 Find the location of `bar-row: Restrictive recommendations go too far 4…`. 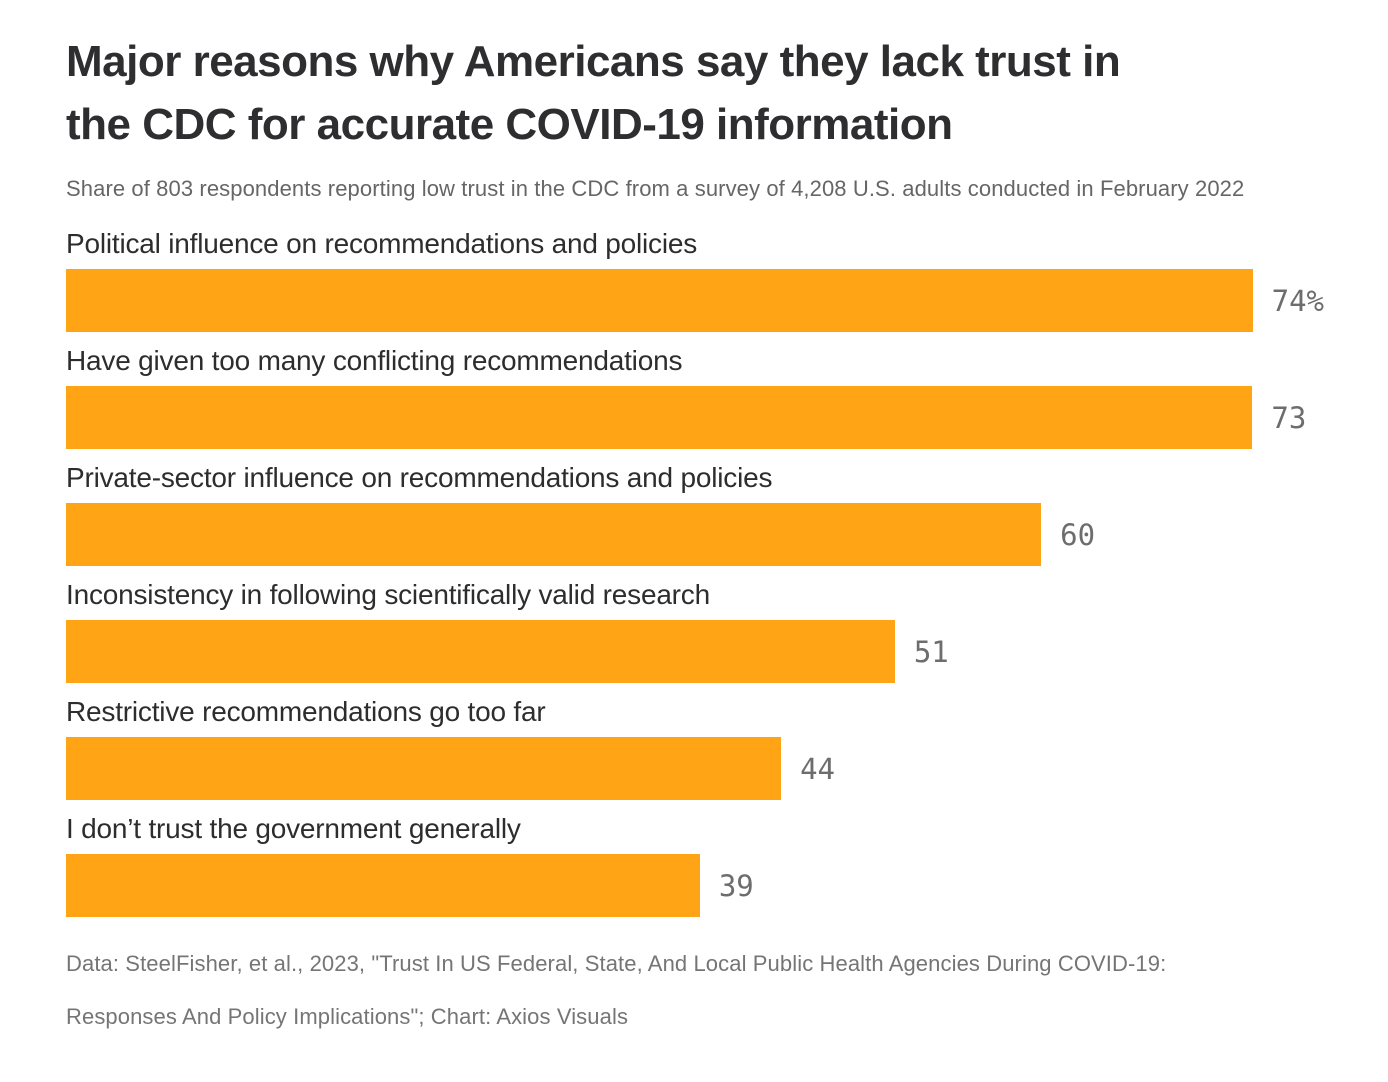

bar-row: Restrictive recommendations go too far 4… is located at coordinates (695, 748).